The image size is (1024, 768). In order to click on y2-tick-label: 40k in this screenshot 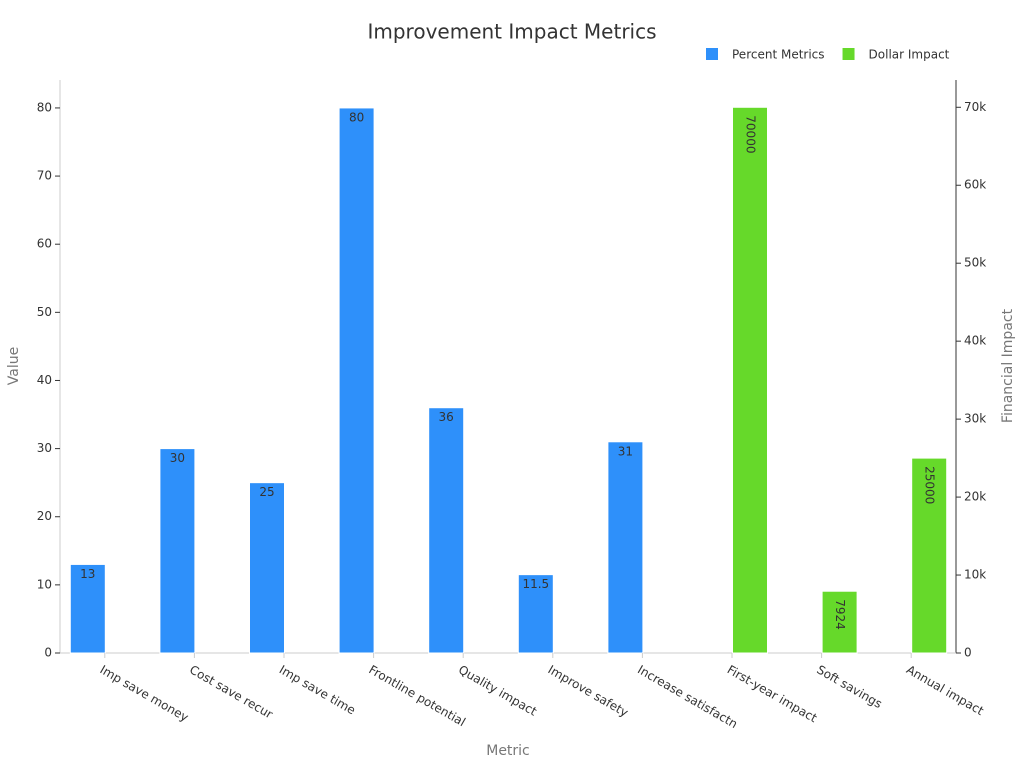, I will do `click(975, 341)`.